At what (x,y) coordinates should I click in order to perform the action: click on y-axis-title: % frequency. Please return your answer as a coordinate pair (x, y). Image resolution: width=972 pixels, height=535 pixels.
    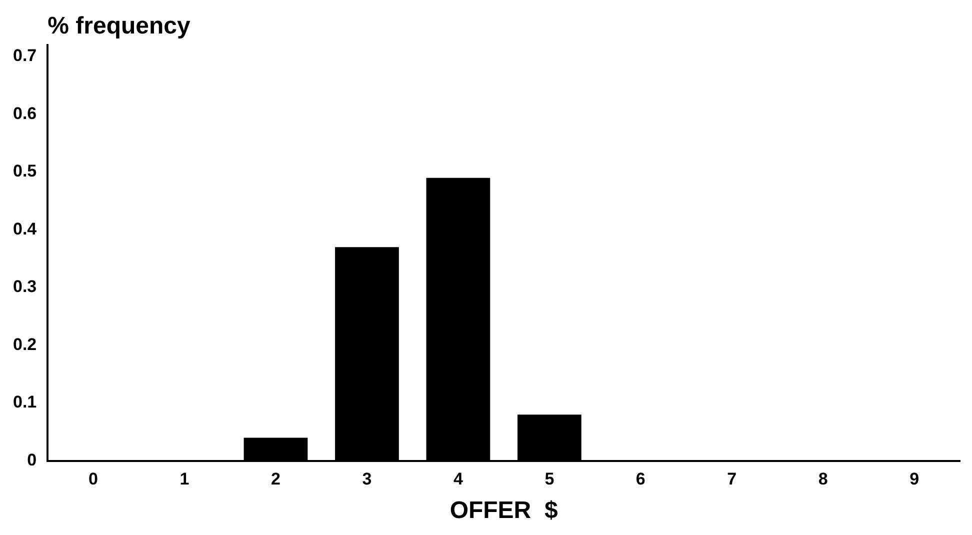
    Looking at the image, I should click on (119, 26).